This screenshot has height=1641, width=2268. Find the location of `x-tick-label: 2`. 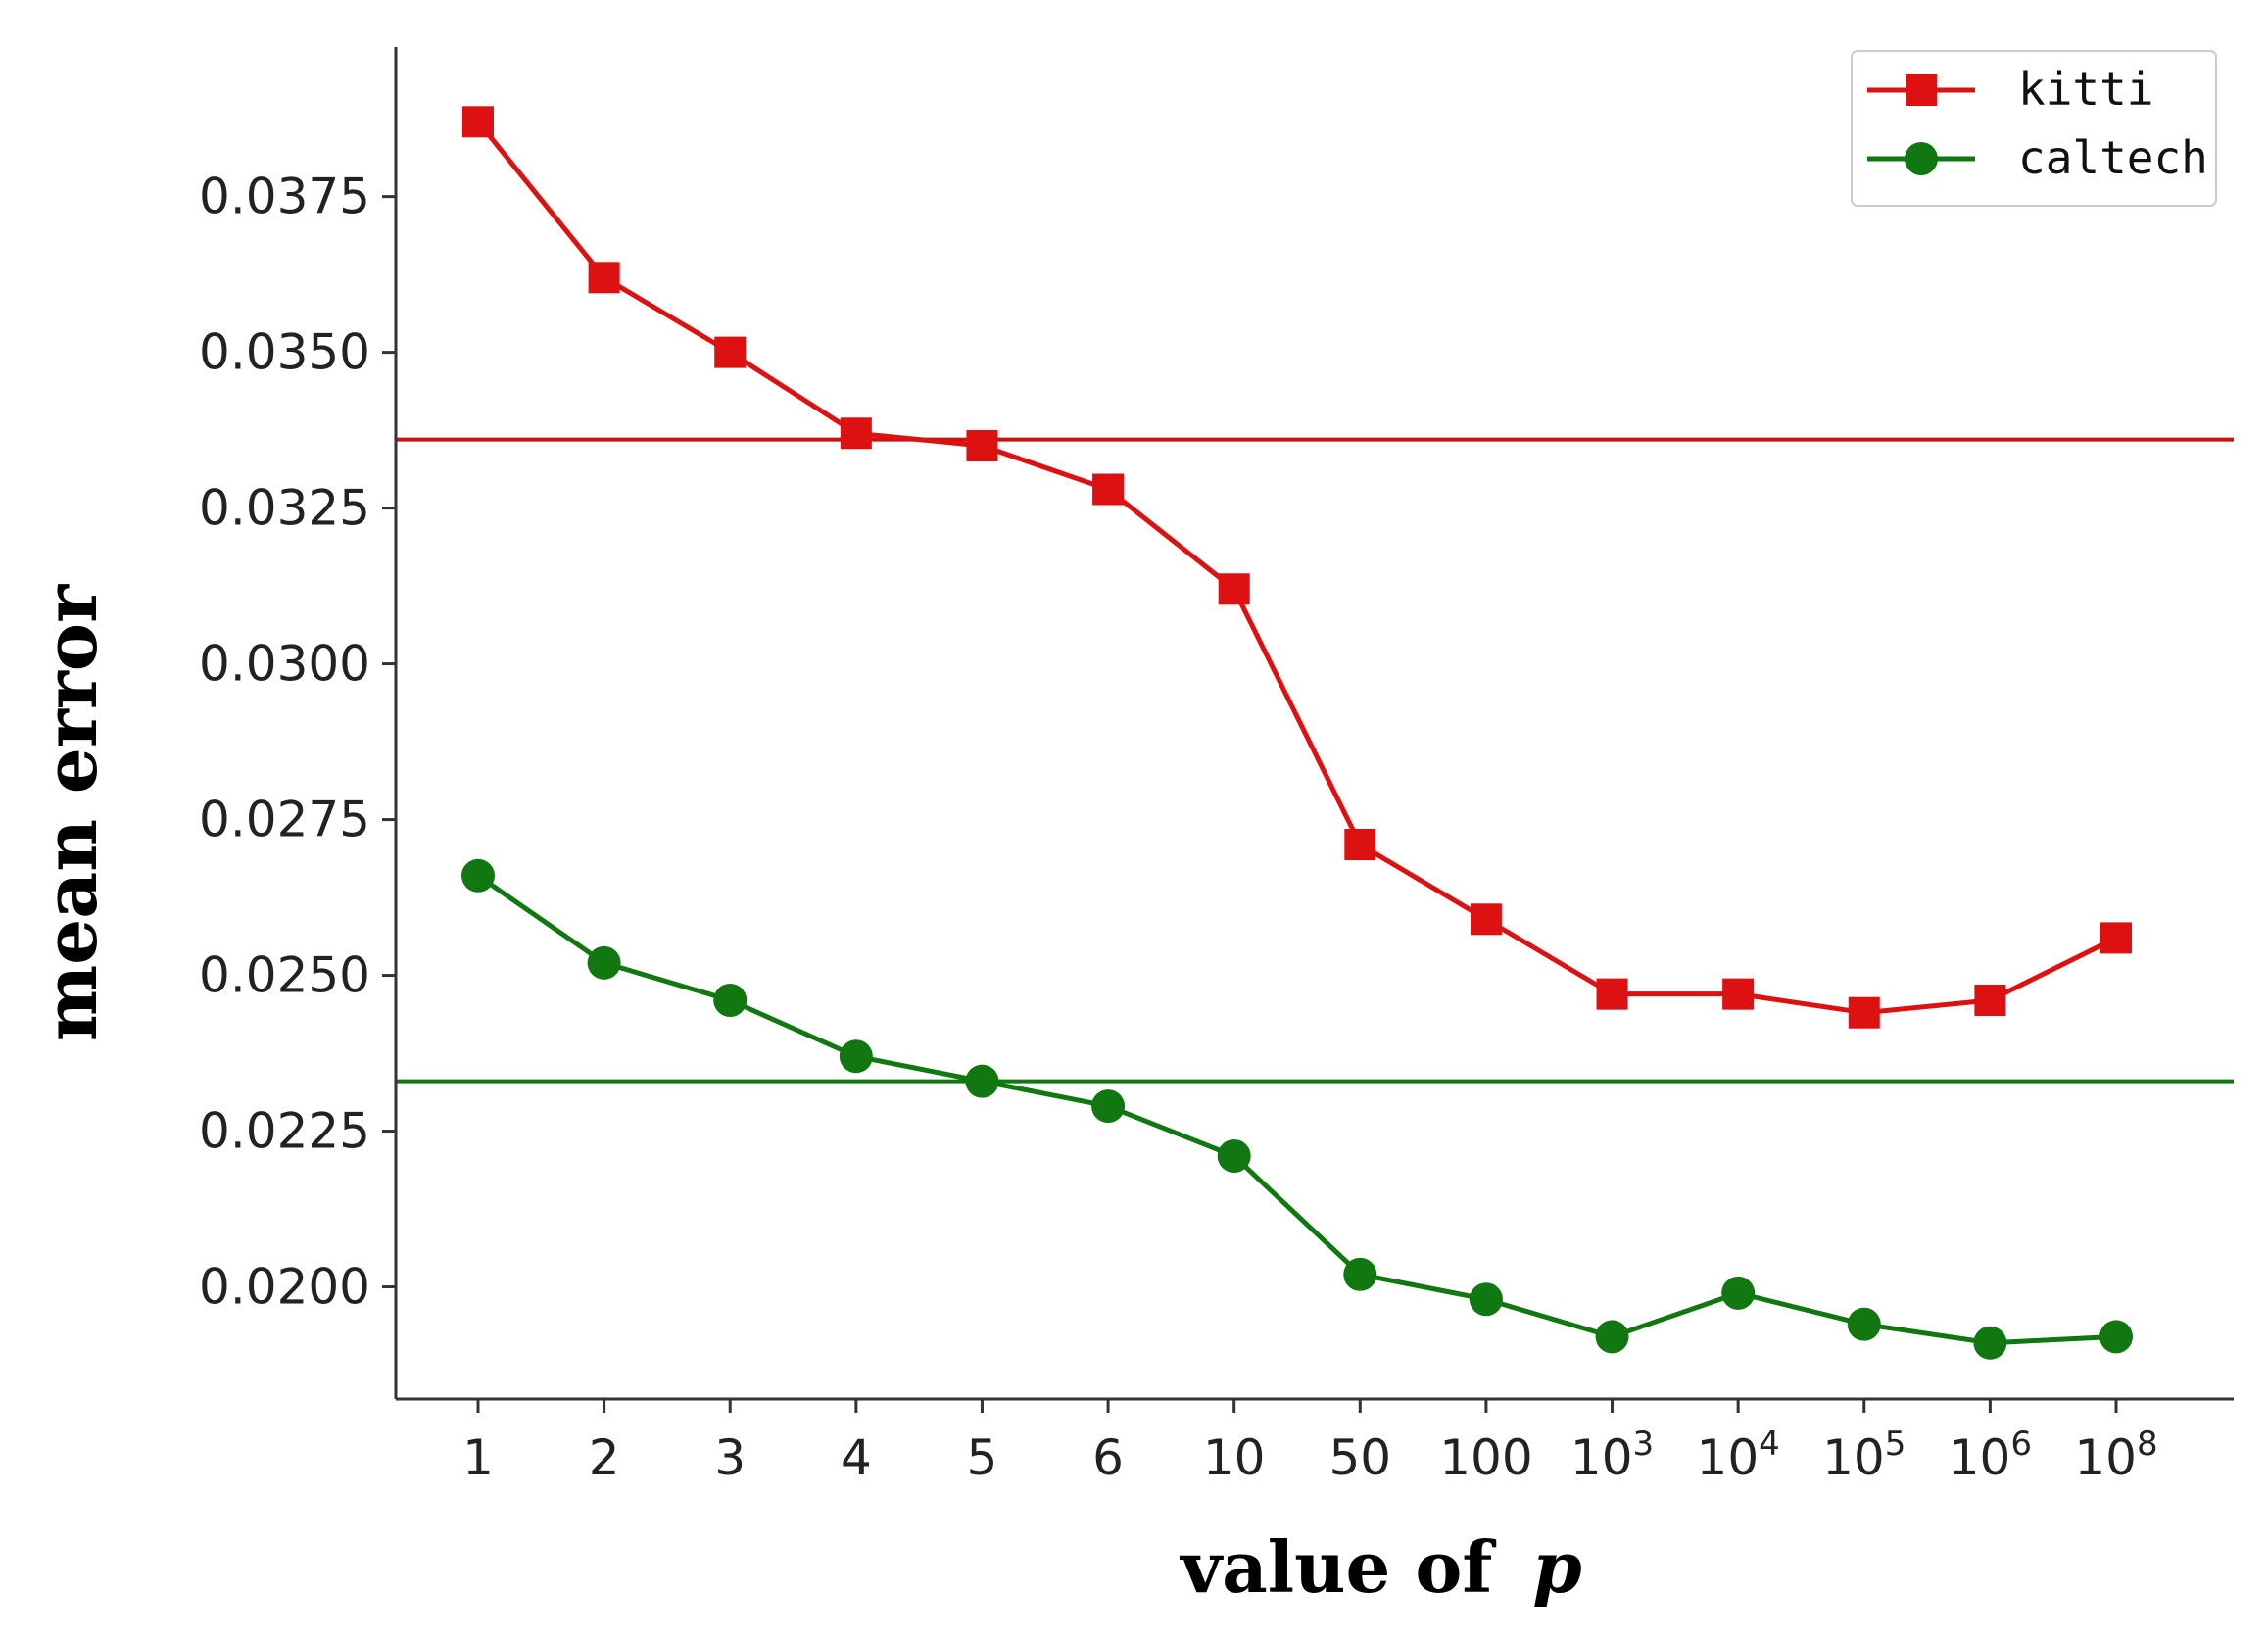

x-tick-label: 2 is located at coordinates (604, 1457).